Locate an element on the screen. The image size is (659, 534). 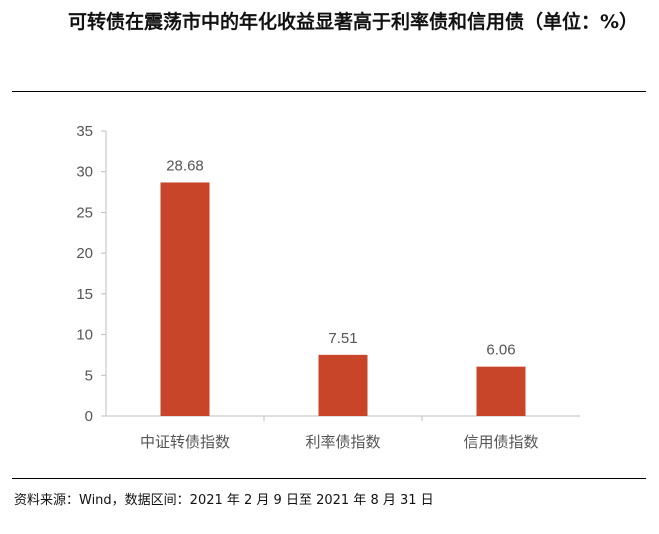
data-label: 28.68 is located at coordinates (185, 165).